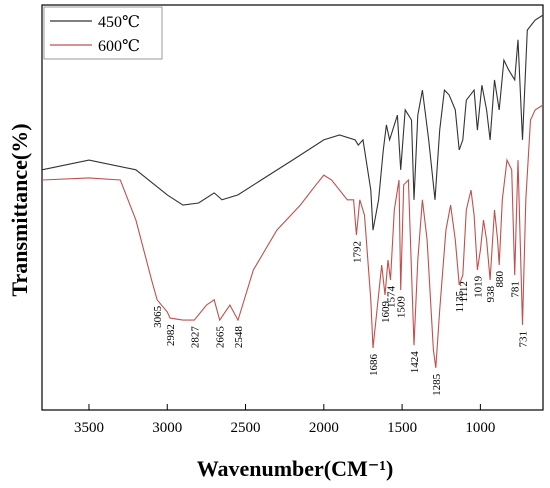  I want to click on peak-label: 1019, so click(478, 286).